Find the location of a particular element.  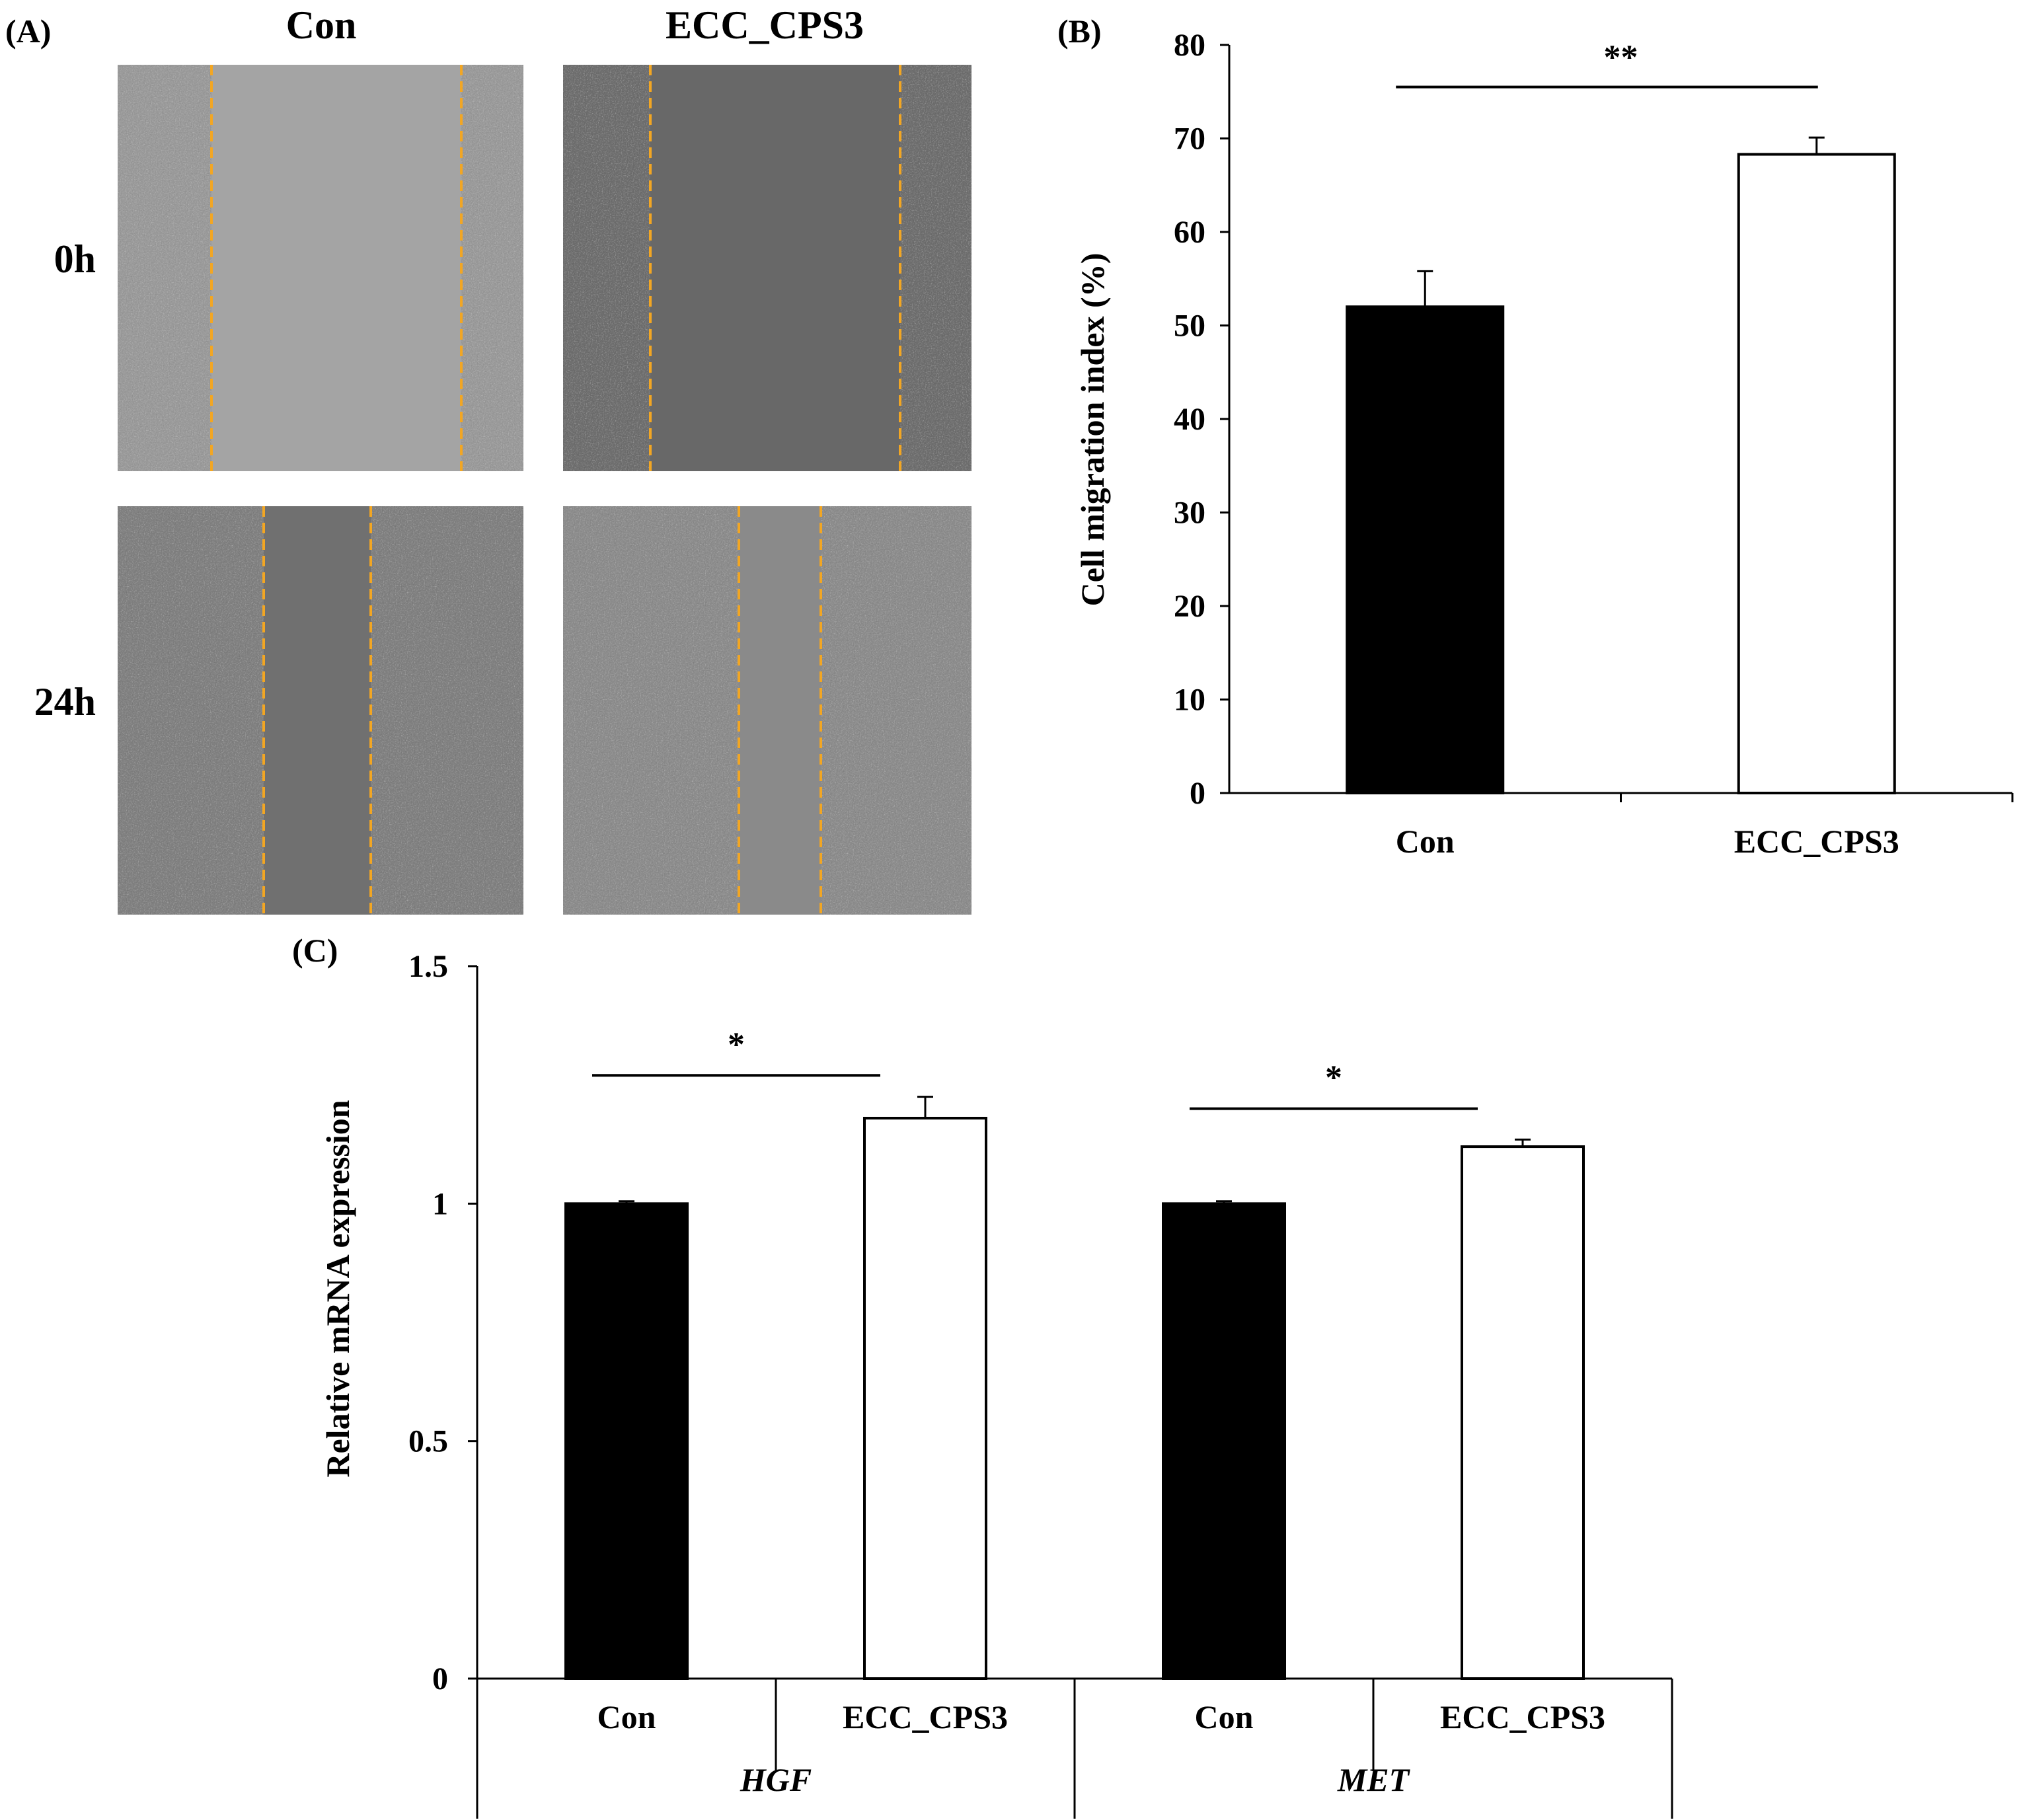

panel-c-y-axis-title: Relative mRNA expression is located at coordinates (337, 1288).